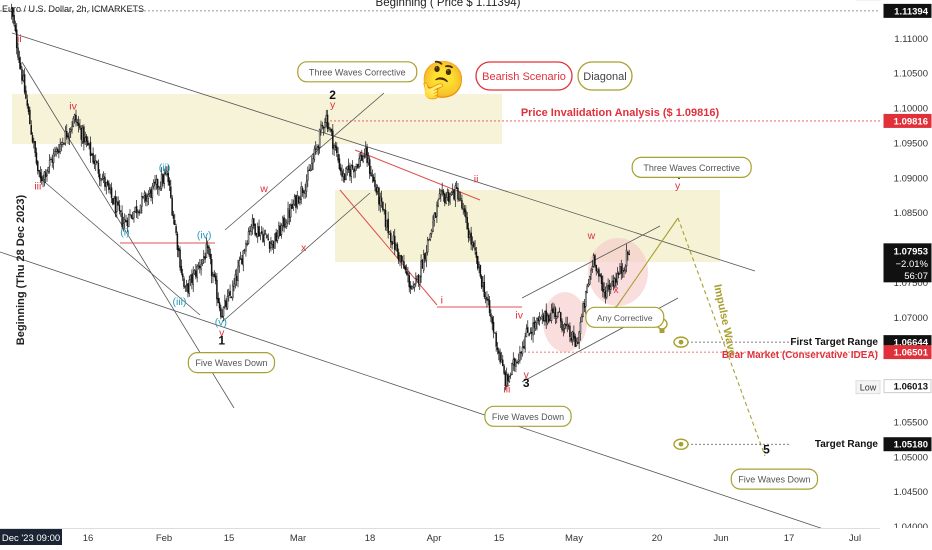 Image resolution: width=932 pixels, height=550 pixels. I want to click on bearish-scenario-badge: Bearish Scenario, so click(524, 76).